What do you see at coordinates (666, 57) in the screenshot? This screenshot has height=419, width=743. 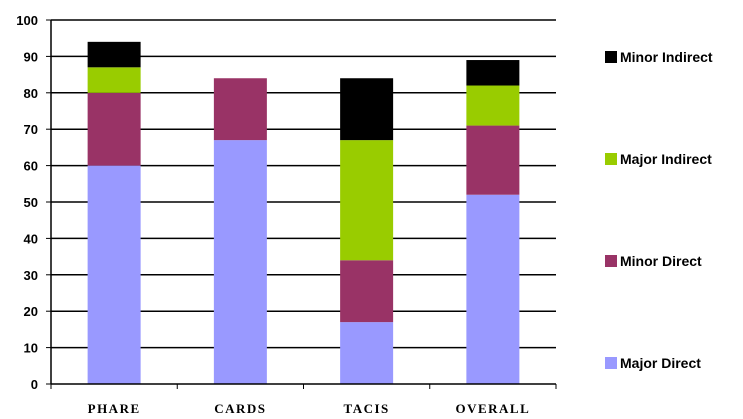 I see `legend-label: Minor Indirect` at bounding box center [666, 57].